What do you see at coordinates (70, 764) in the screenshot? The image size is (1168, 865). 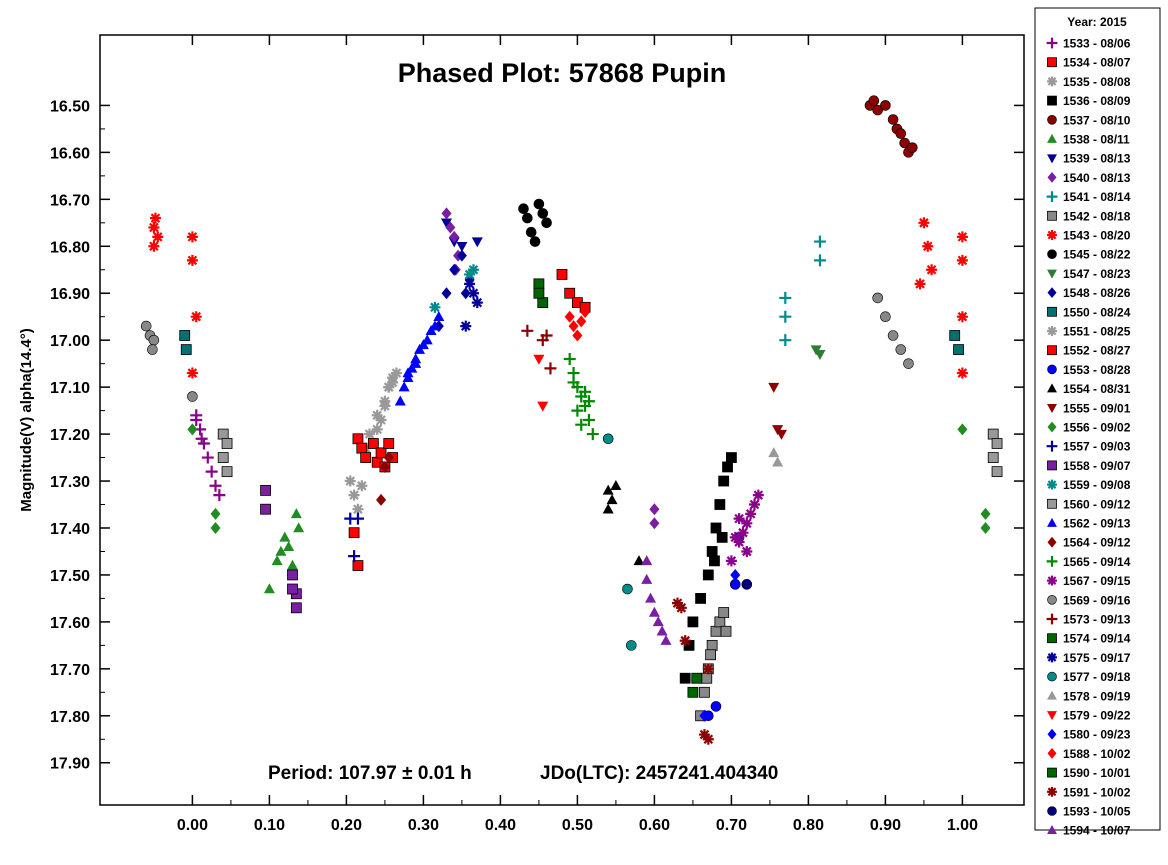 I see `y-tick-label: 17.90` at bounding box center [70, 764].